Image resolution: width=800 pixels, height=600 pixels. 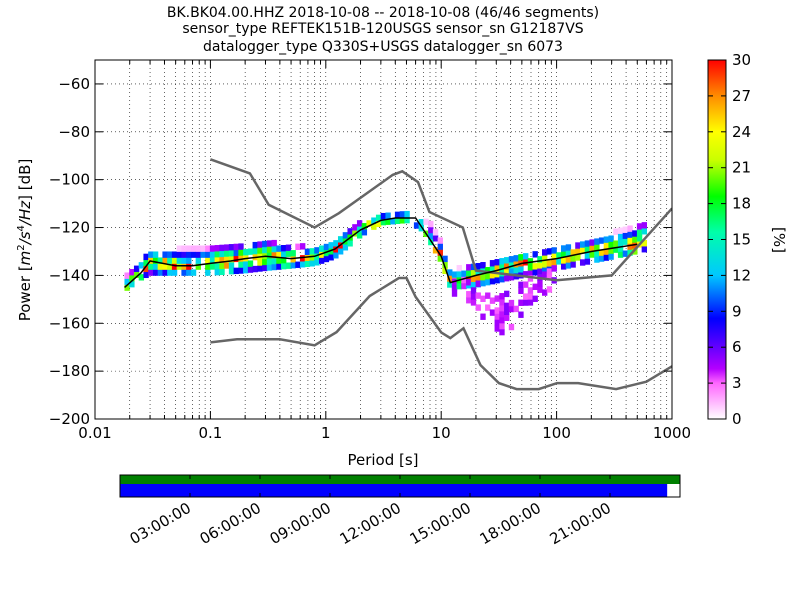 What do you see at coordinates (69, 371) in the screenshot?
I see `y-tick-label: −180` at bounding box center [69, 371].